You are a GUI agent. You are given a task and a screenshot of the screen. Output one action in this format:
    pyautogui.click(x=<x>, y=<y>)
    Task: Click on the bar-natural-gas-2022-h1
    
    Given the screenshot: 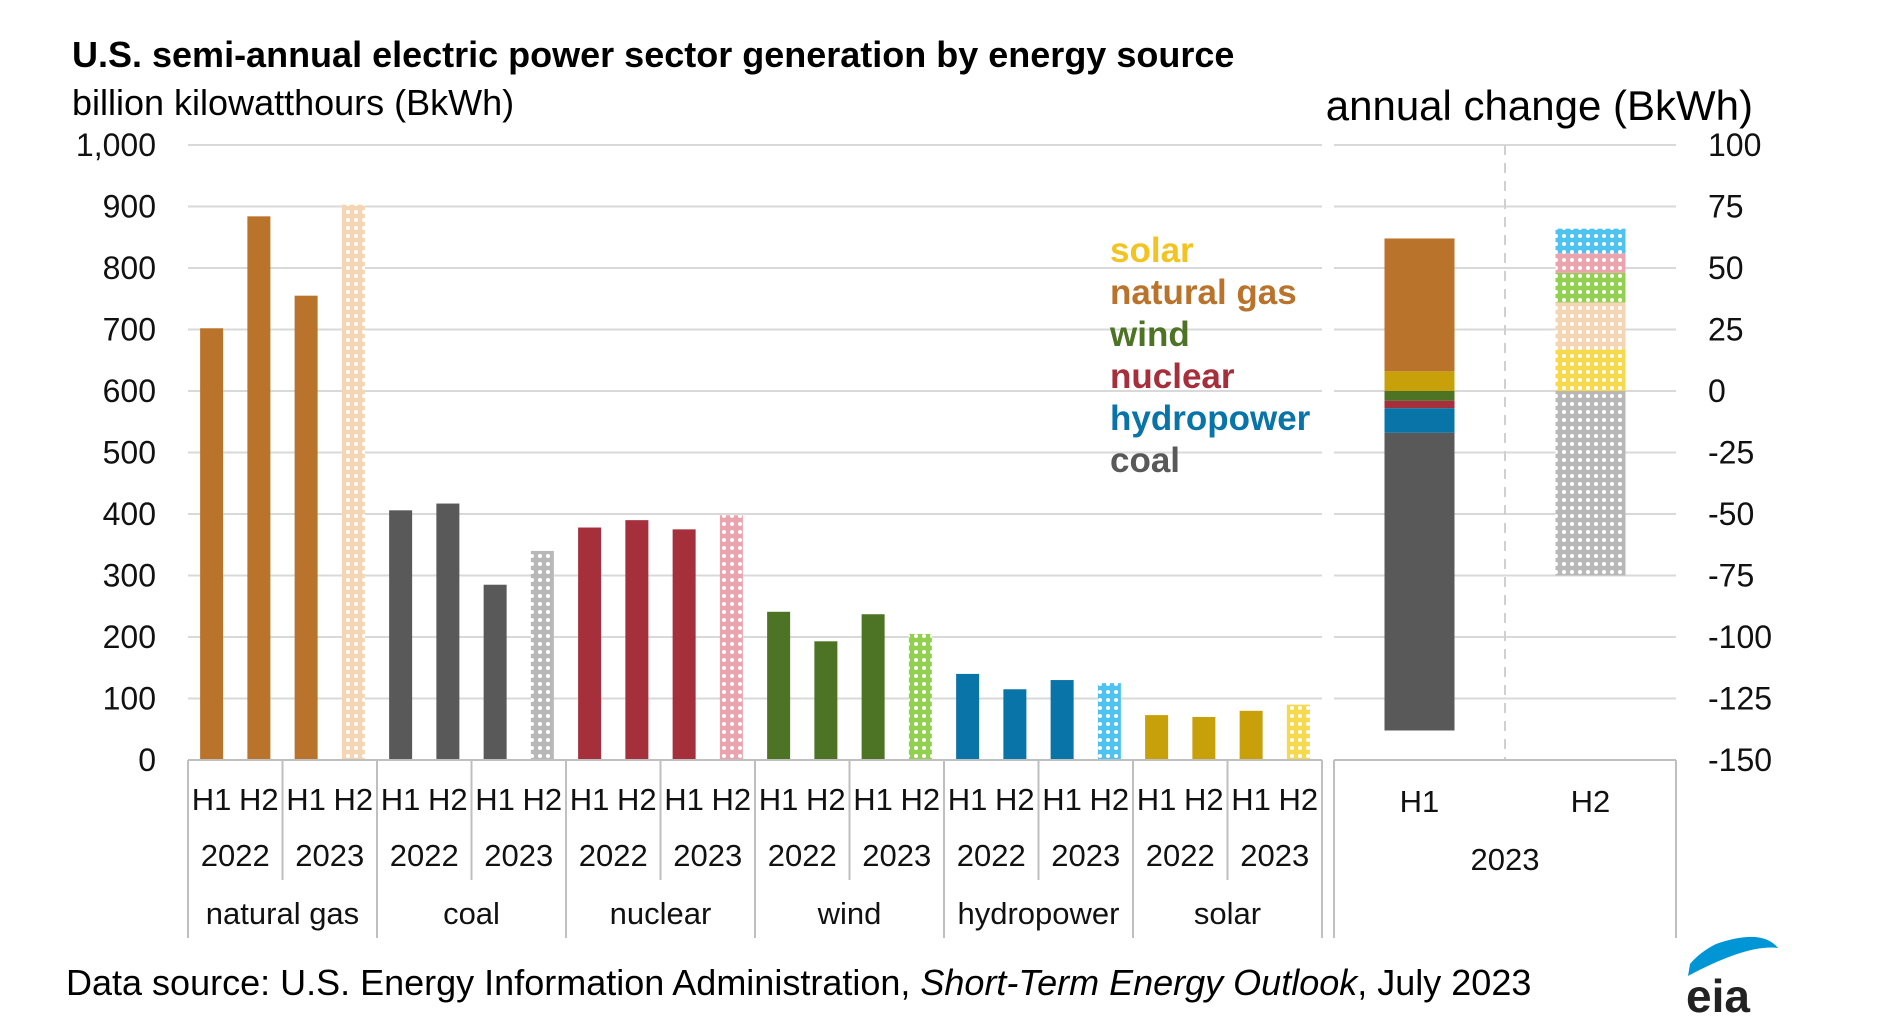 What is the action you would take?
    pyautogui.click(x=212, y=544)
    